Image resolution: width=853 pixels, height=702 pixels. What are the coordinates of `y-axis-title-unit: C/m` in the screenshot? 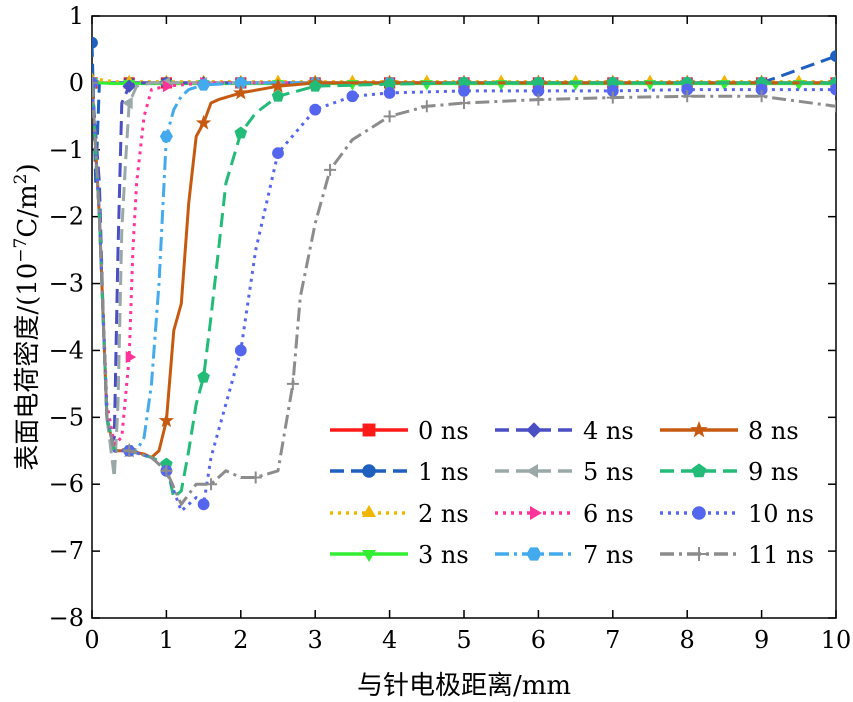 It's located at (28, 210).